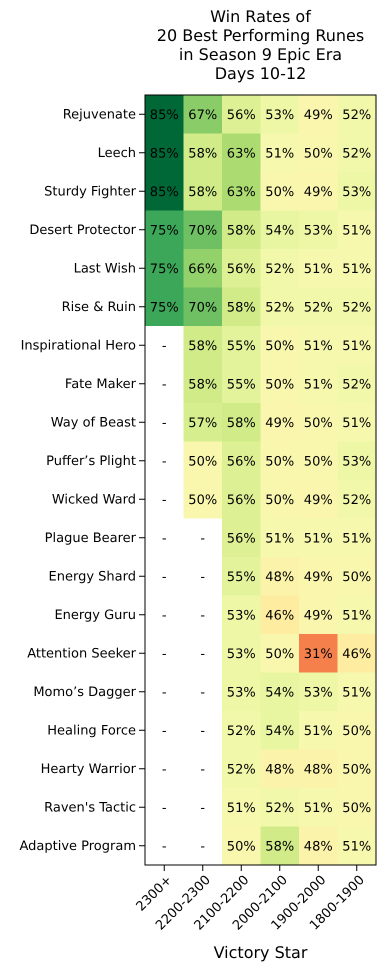 The image size is (385, 971). I want to click on y-tick-label: Rejuvenate, so click(99, 114).